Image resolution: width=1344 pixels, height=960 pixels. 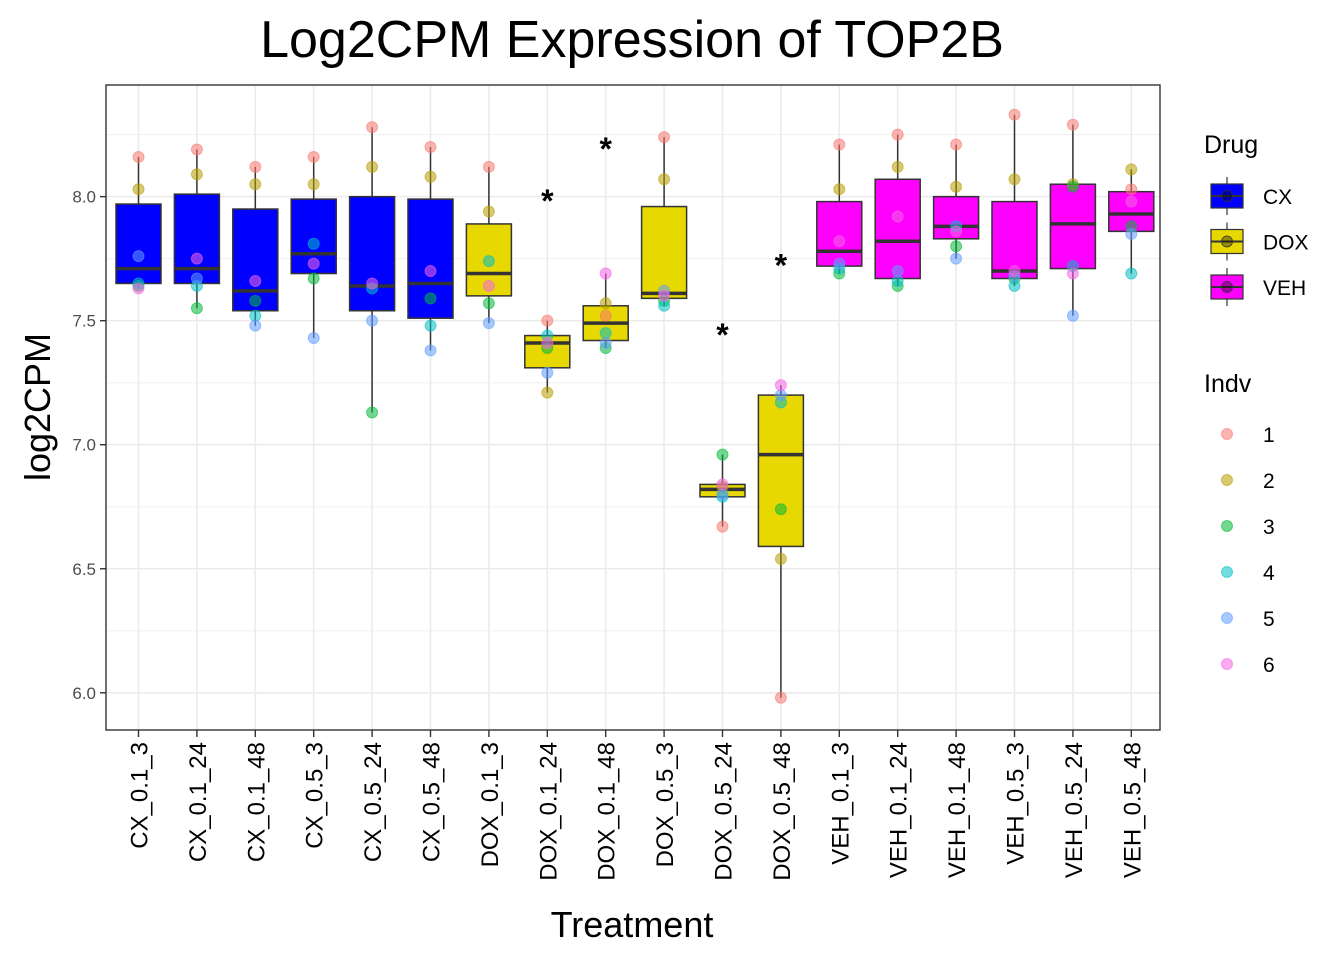 What do you see at coordinates (1286, 243) in the screenshot?
I see `legend-drug-label: DOX` at bounding box center [1286, 243].